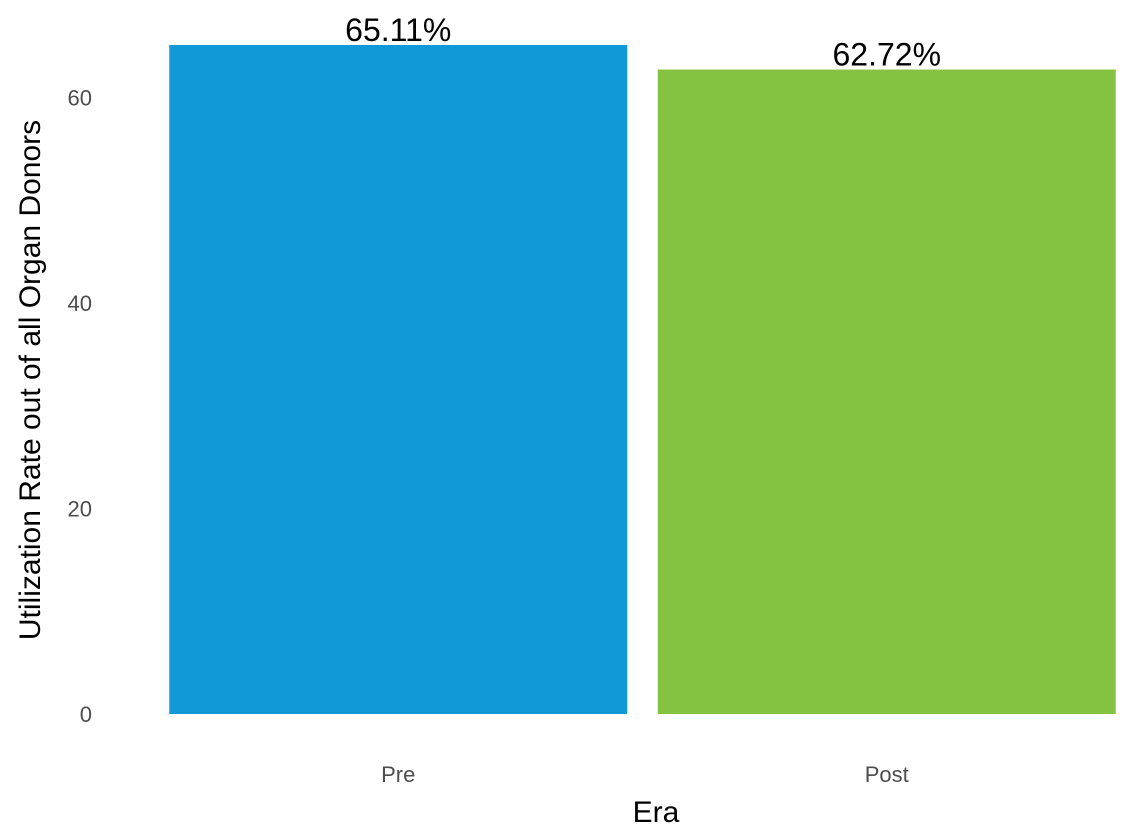  What do you see at coordinates (398, 774) in the screenshot?
I see `x-tick-label: Pre` at bounding box center [398, 774].